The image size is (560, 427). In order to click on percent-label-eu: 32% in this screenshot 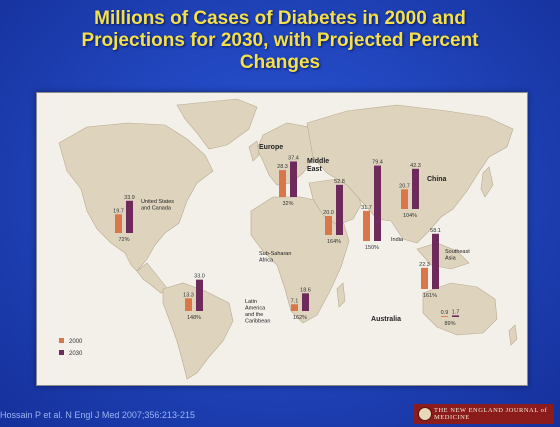, I will do `click(287, 204)`.